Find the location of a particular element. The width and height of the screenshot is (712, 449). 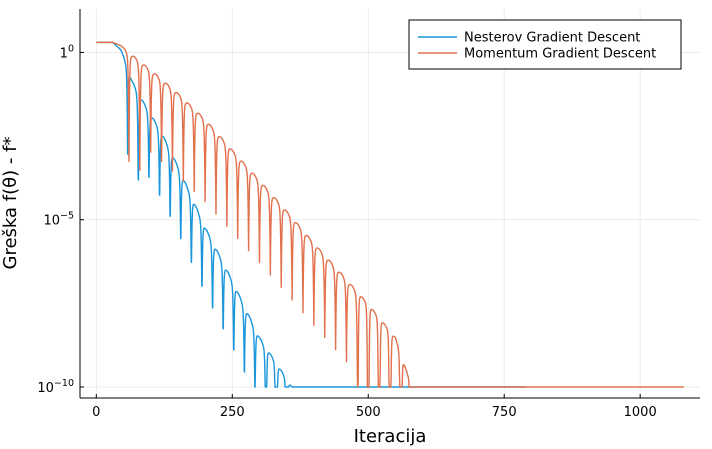

x-axis-ticks: 0 250 500 750 1000 is located at coordinates (374, 407).